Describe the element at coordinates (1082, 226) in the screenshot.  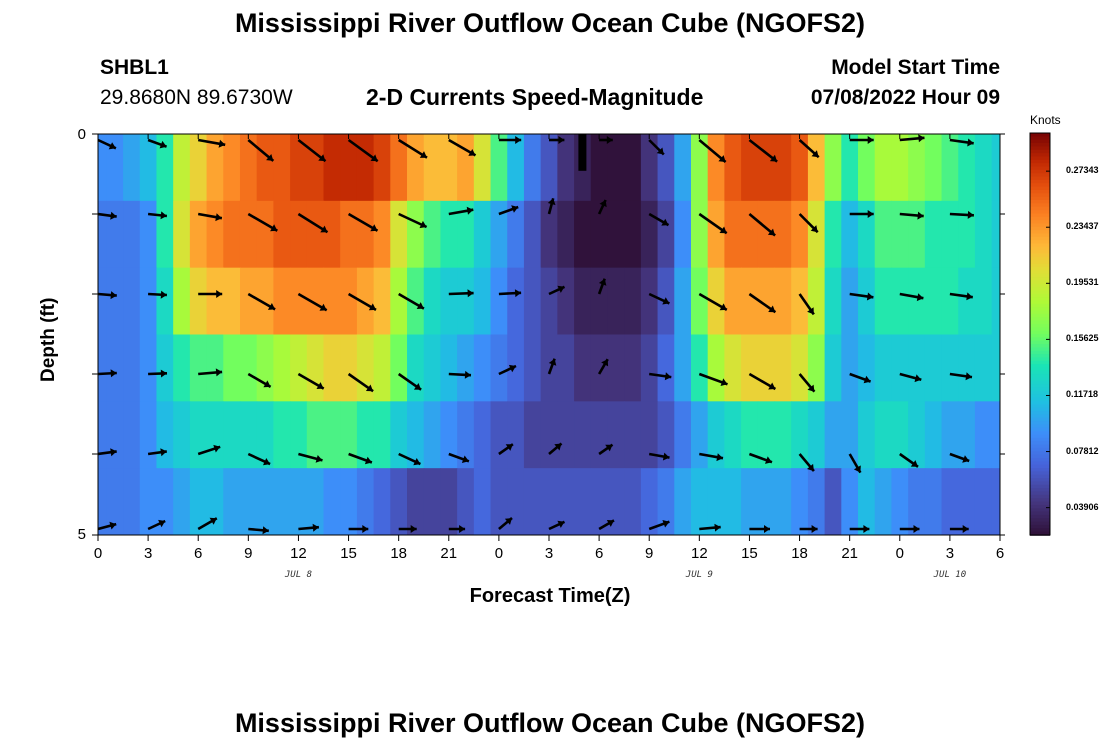
I see `colorbar-tick-label: 0.23437` at that location.